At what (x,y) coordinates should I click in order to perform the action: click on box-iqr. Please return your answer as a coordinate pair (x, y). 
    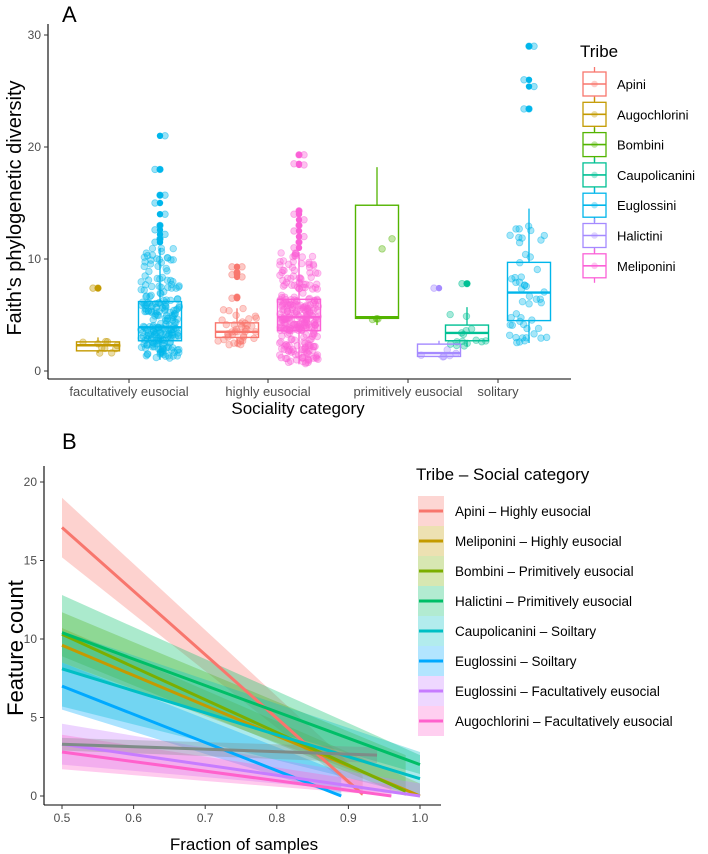
    Looking at the image, I should click on (299, 315).